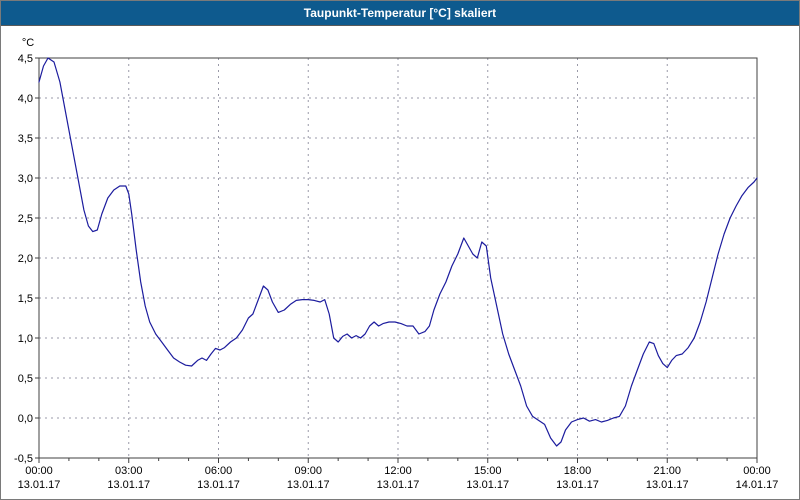 Image resolution: width=800 pixels, height=500 pixels. What do you see at coordinates (398, 471) in the screenshot?
I see `svg-text: 12:00` at bounding box center [398, 471].